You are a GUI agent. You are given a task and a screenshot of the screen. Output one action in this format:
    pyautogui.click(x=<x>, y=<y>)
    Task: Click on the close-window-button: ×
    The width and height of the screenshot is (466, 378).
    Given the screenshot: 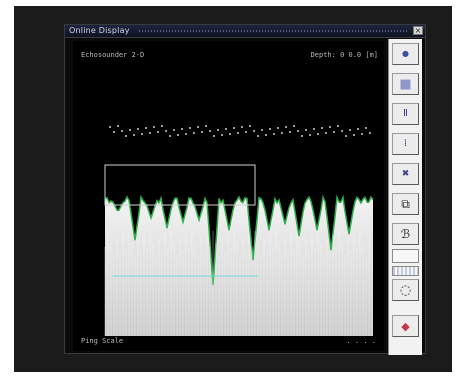 What is the action you would take?
    pyautogui.click(x=418, y=30)
    